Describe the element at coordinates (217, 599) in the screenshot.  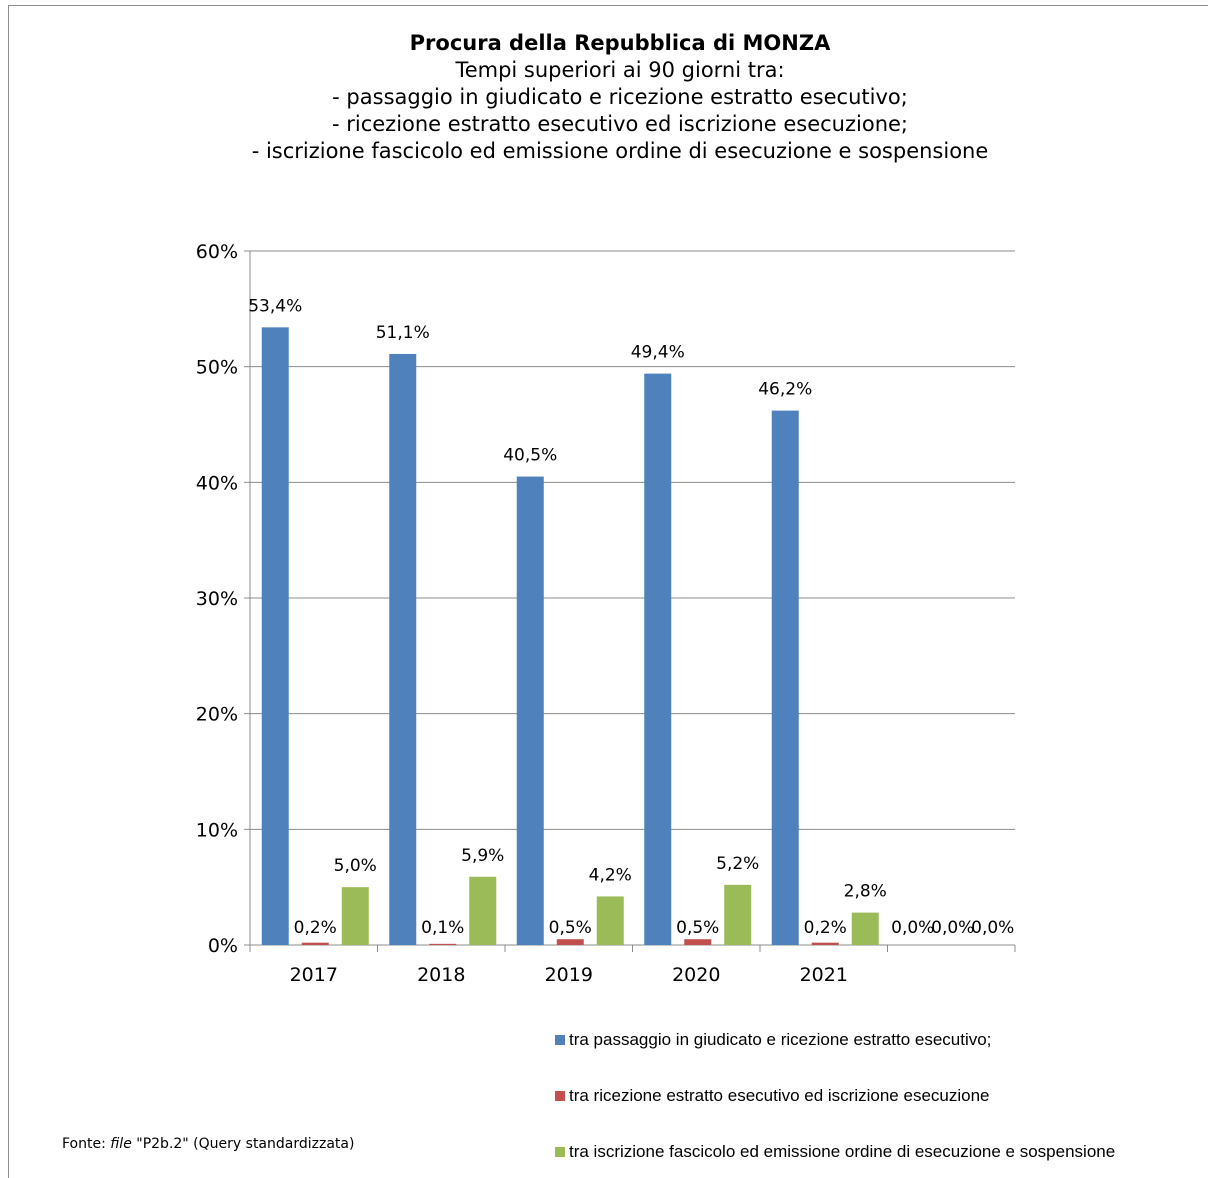
I see `y-tick-label: 30%` at that location.